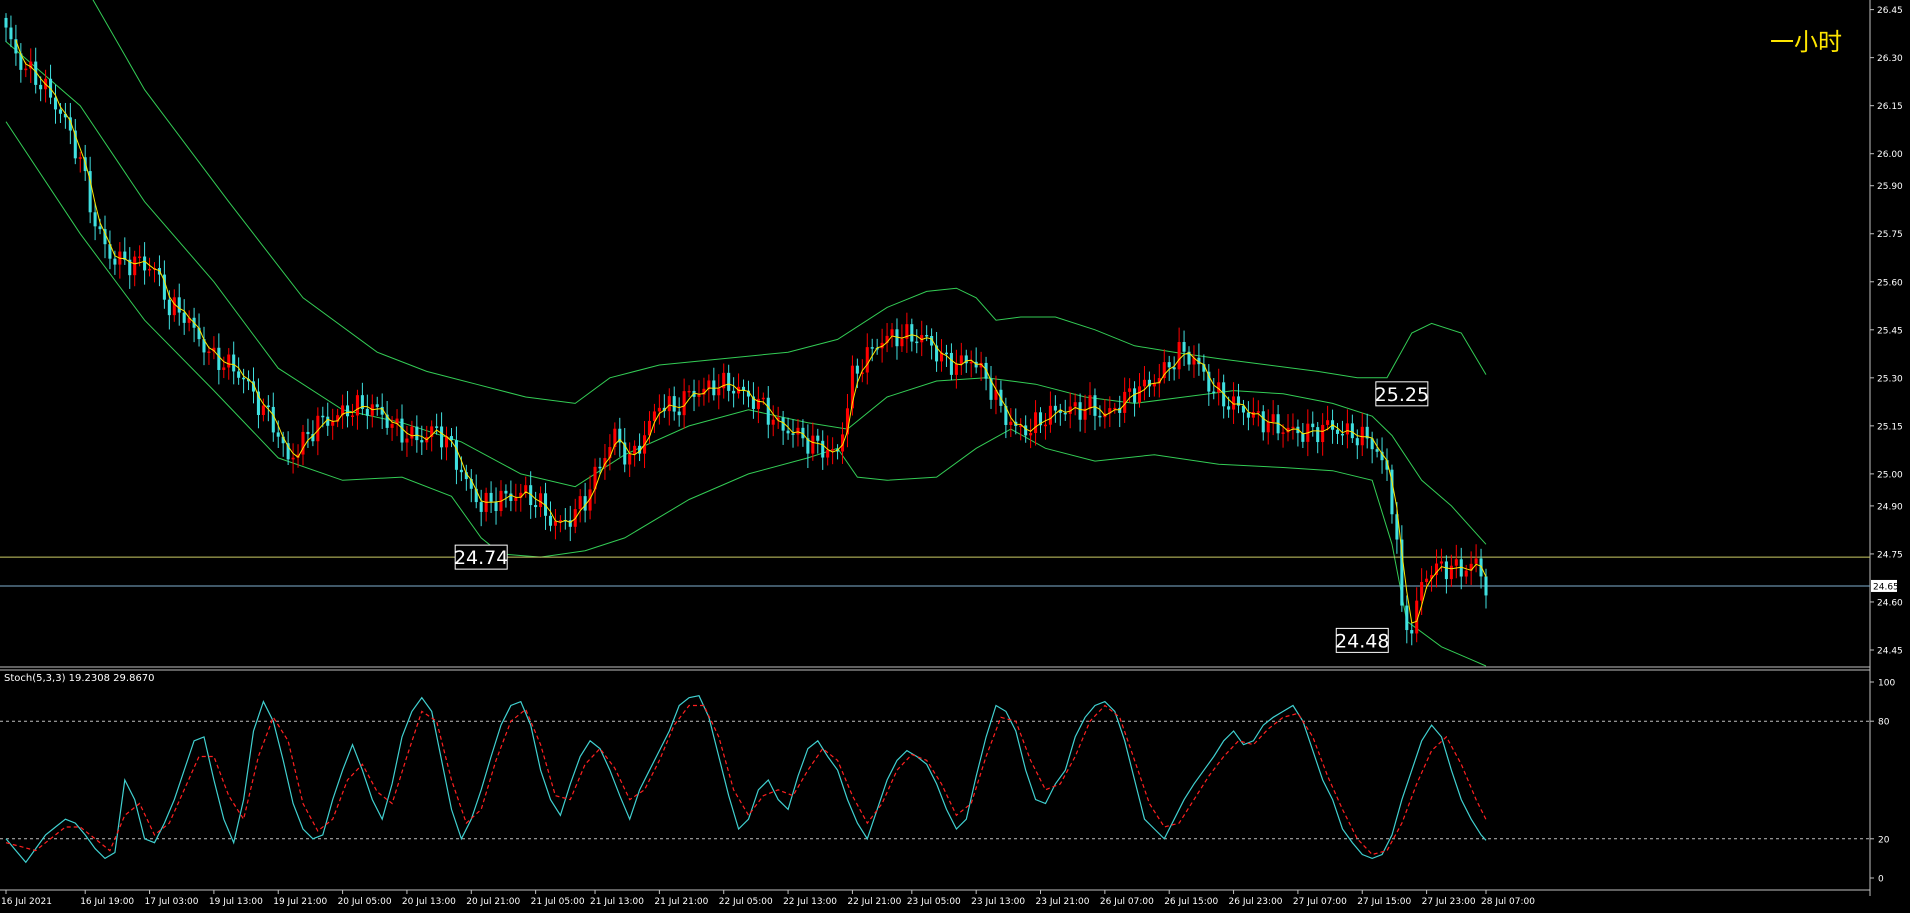 The height and width of the screenshot is (913, 1910). What do you see at coordinates (1890, 379) in the screenshot?
I see `price-tick-label: 25.30` at bounding box center [1890, 379].